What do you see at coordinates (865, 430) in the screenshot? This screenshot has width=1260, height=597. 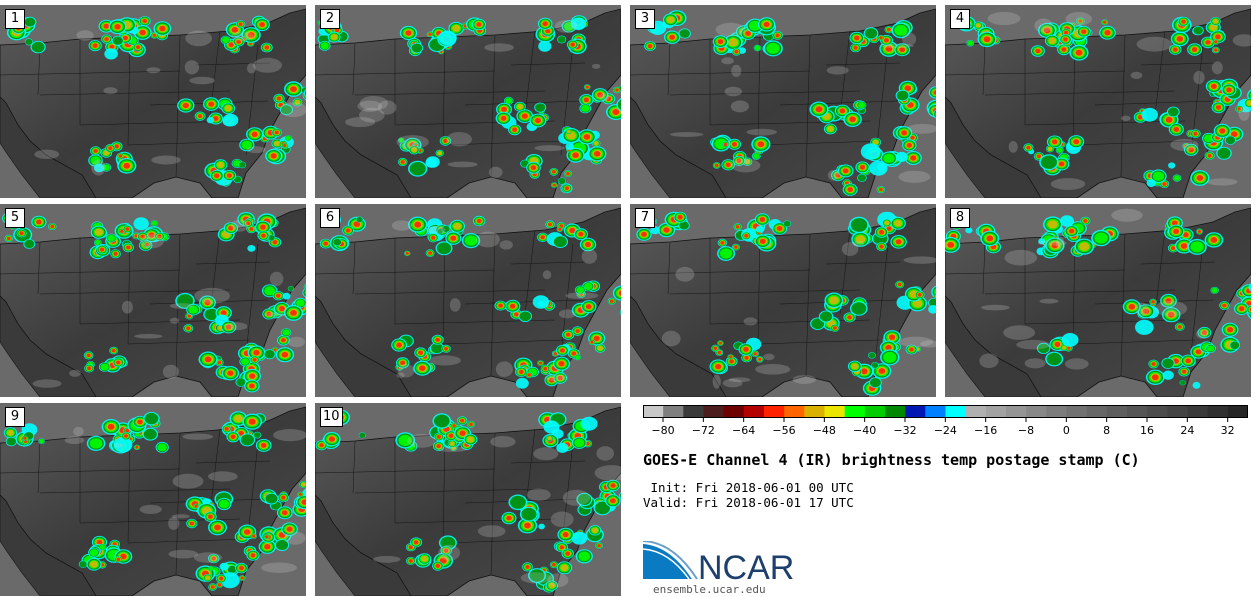 I see `colorbar-tick-label: −40` at bounding box center [865, 430].